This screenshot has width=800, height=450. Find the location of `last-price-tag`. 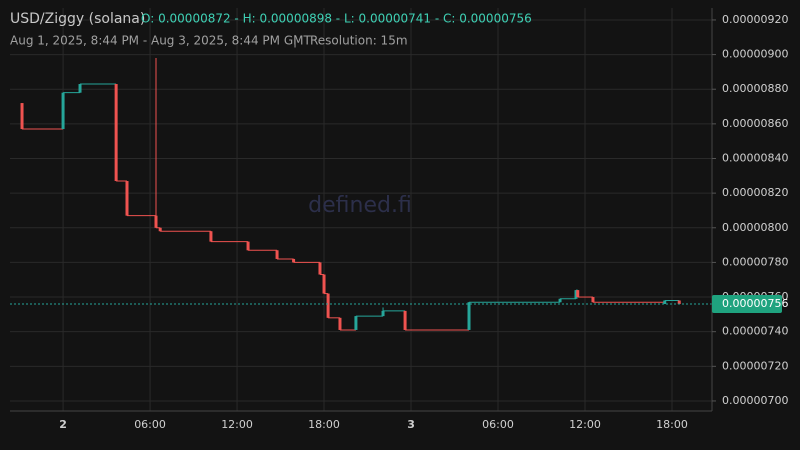

last-price-tag is located at coordinates (747, 303).